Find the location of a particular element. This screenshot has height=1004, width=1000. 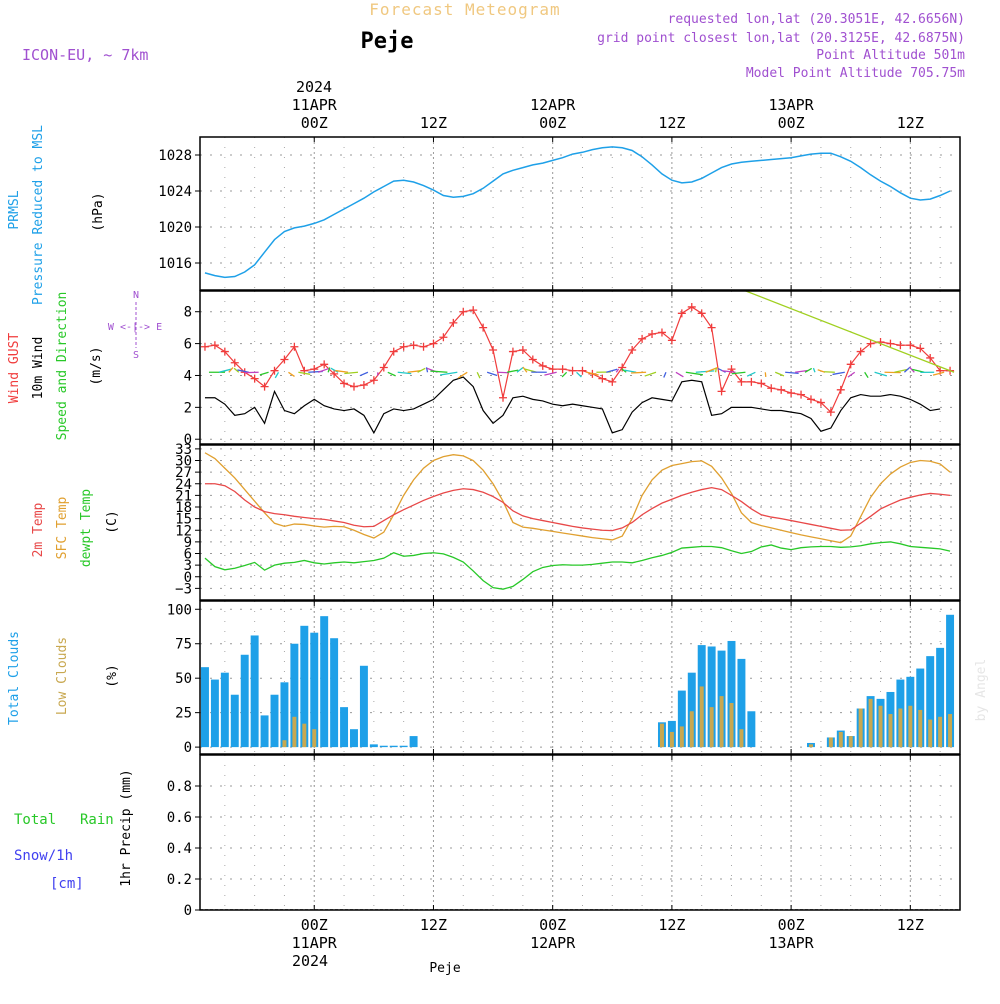

t2m-line is located at coordinates (577, 507).